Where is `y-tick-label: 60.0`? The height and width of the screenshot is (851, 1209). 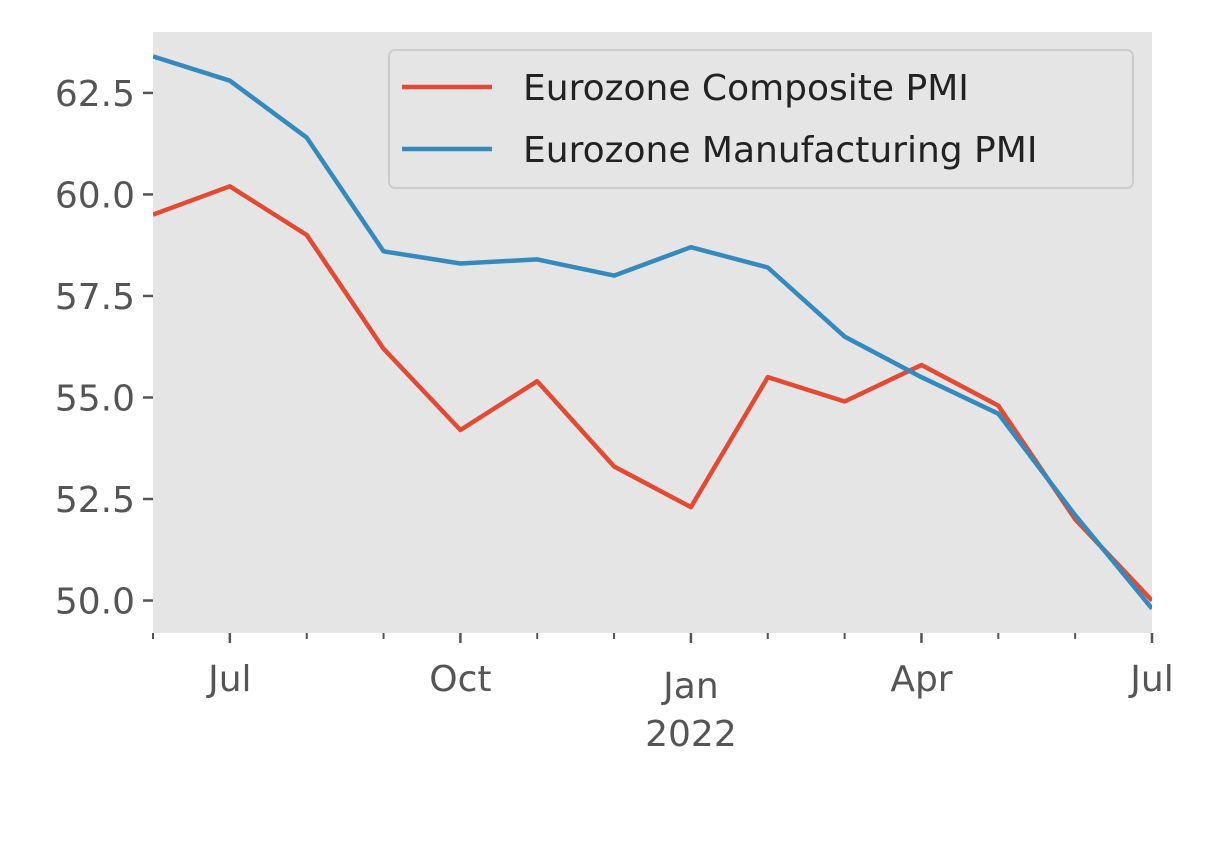 y-tick-label: 60.0 is located at coordinates (95, 195).